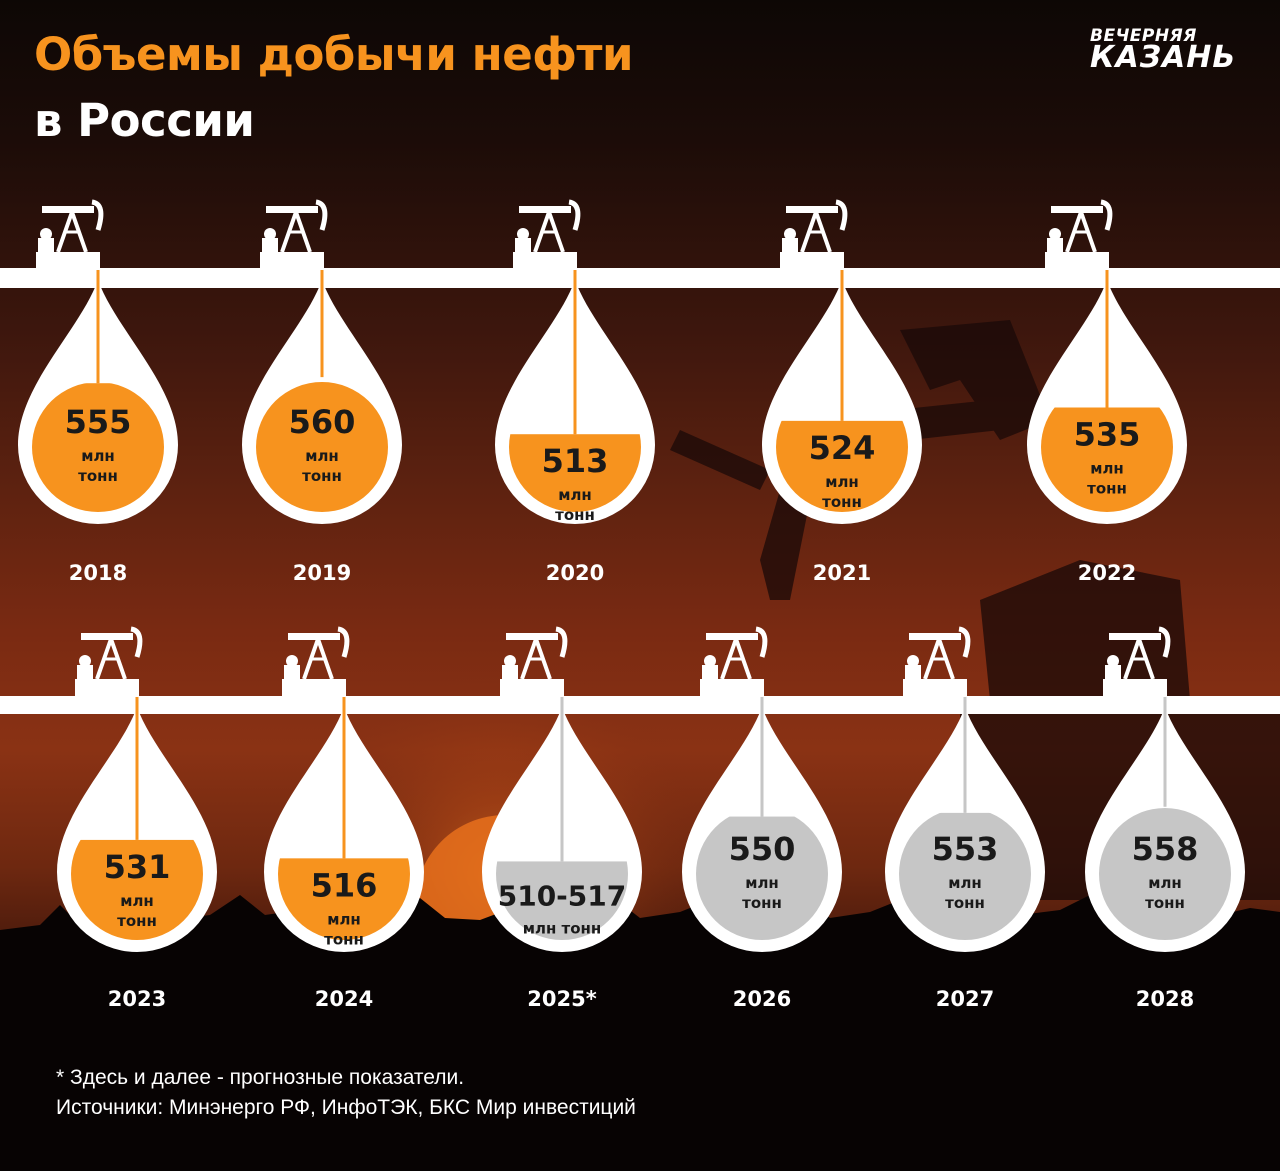 This screenshot has width=1280, height=1171. I want to click on year-label: 2026, so click(762, 999).